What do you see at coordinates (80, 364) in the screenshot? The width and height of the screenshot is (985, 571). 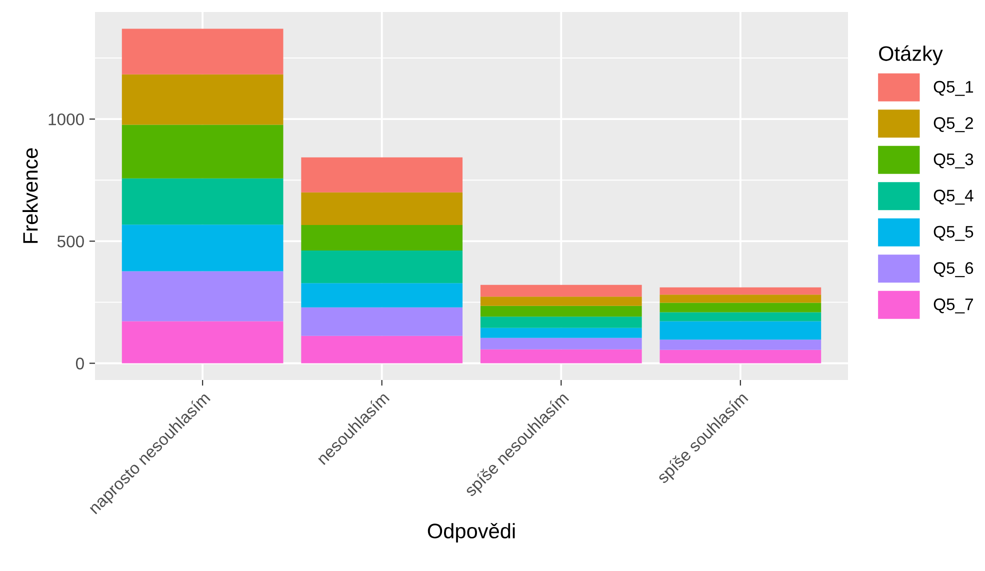 I see `y-tick-label: 0` at bounding box center [80, 364].